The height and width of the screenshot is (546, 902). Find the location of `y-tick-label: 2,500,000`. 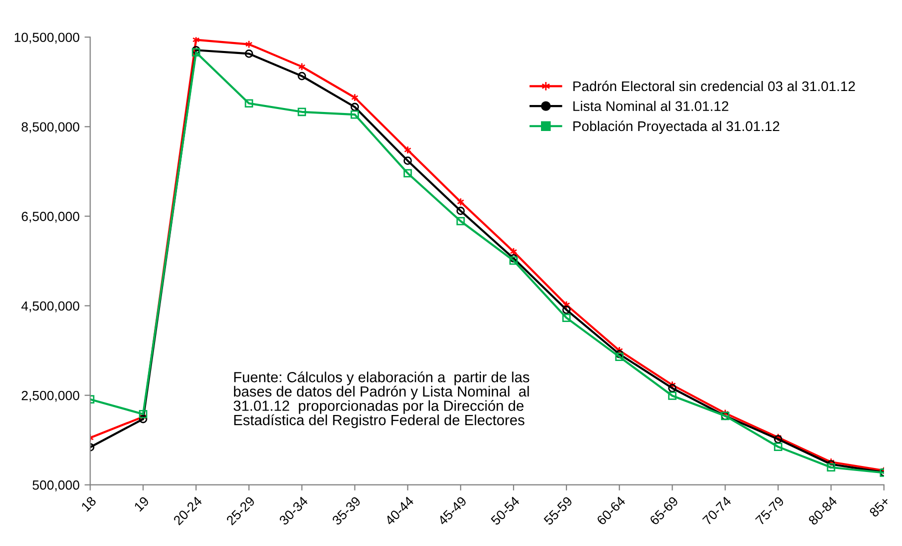

y-tick-label: 2,500,000 is located at coordinates (51, 396).